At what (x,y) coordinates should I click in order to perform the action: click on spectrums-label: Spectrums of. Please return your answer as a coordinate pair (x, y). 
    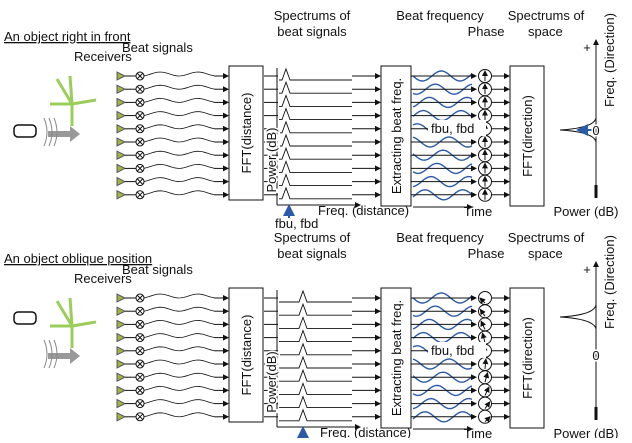
    Looking at the image, I should click on (312, 15).